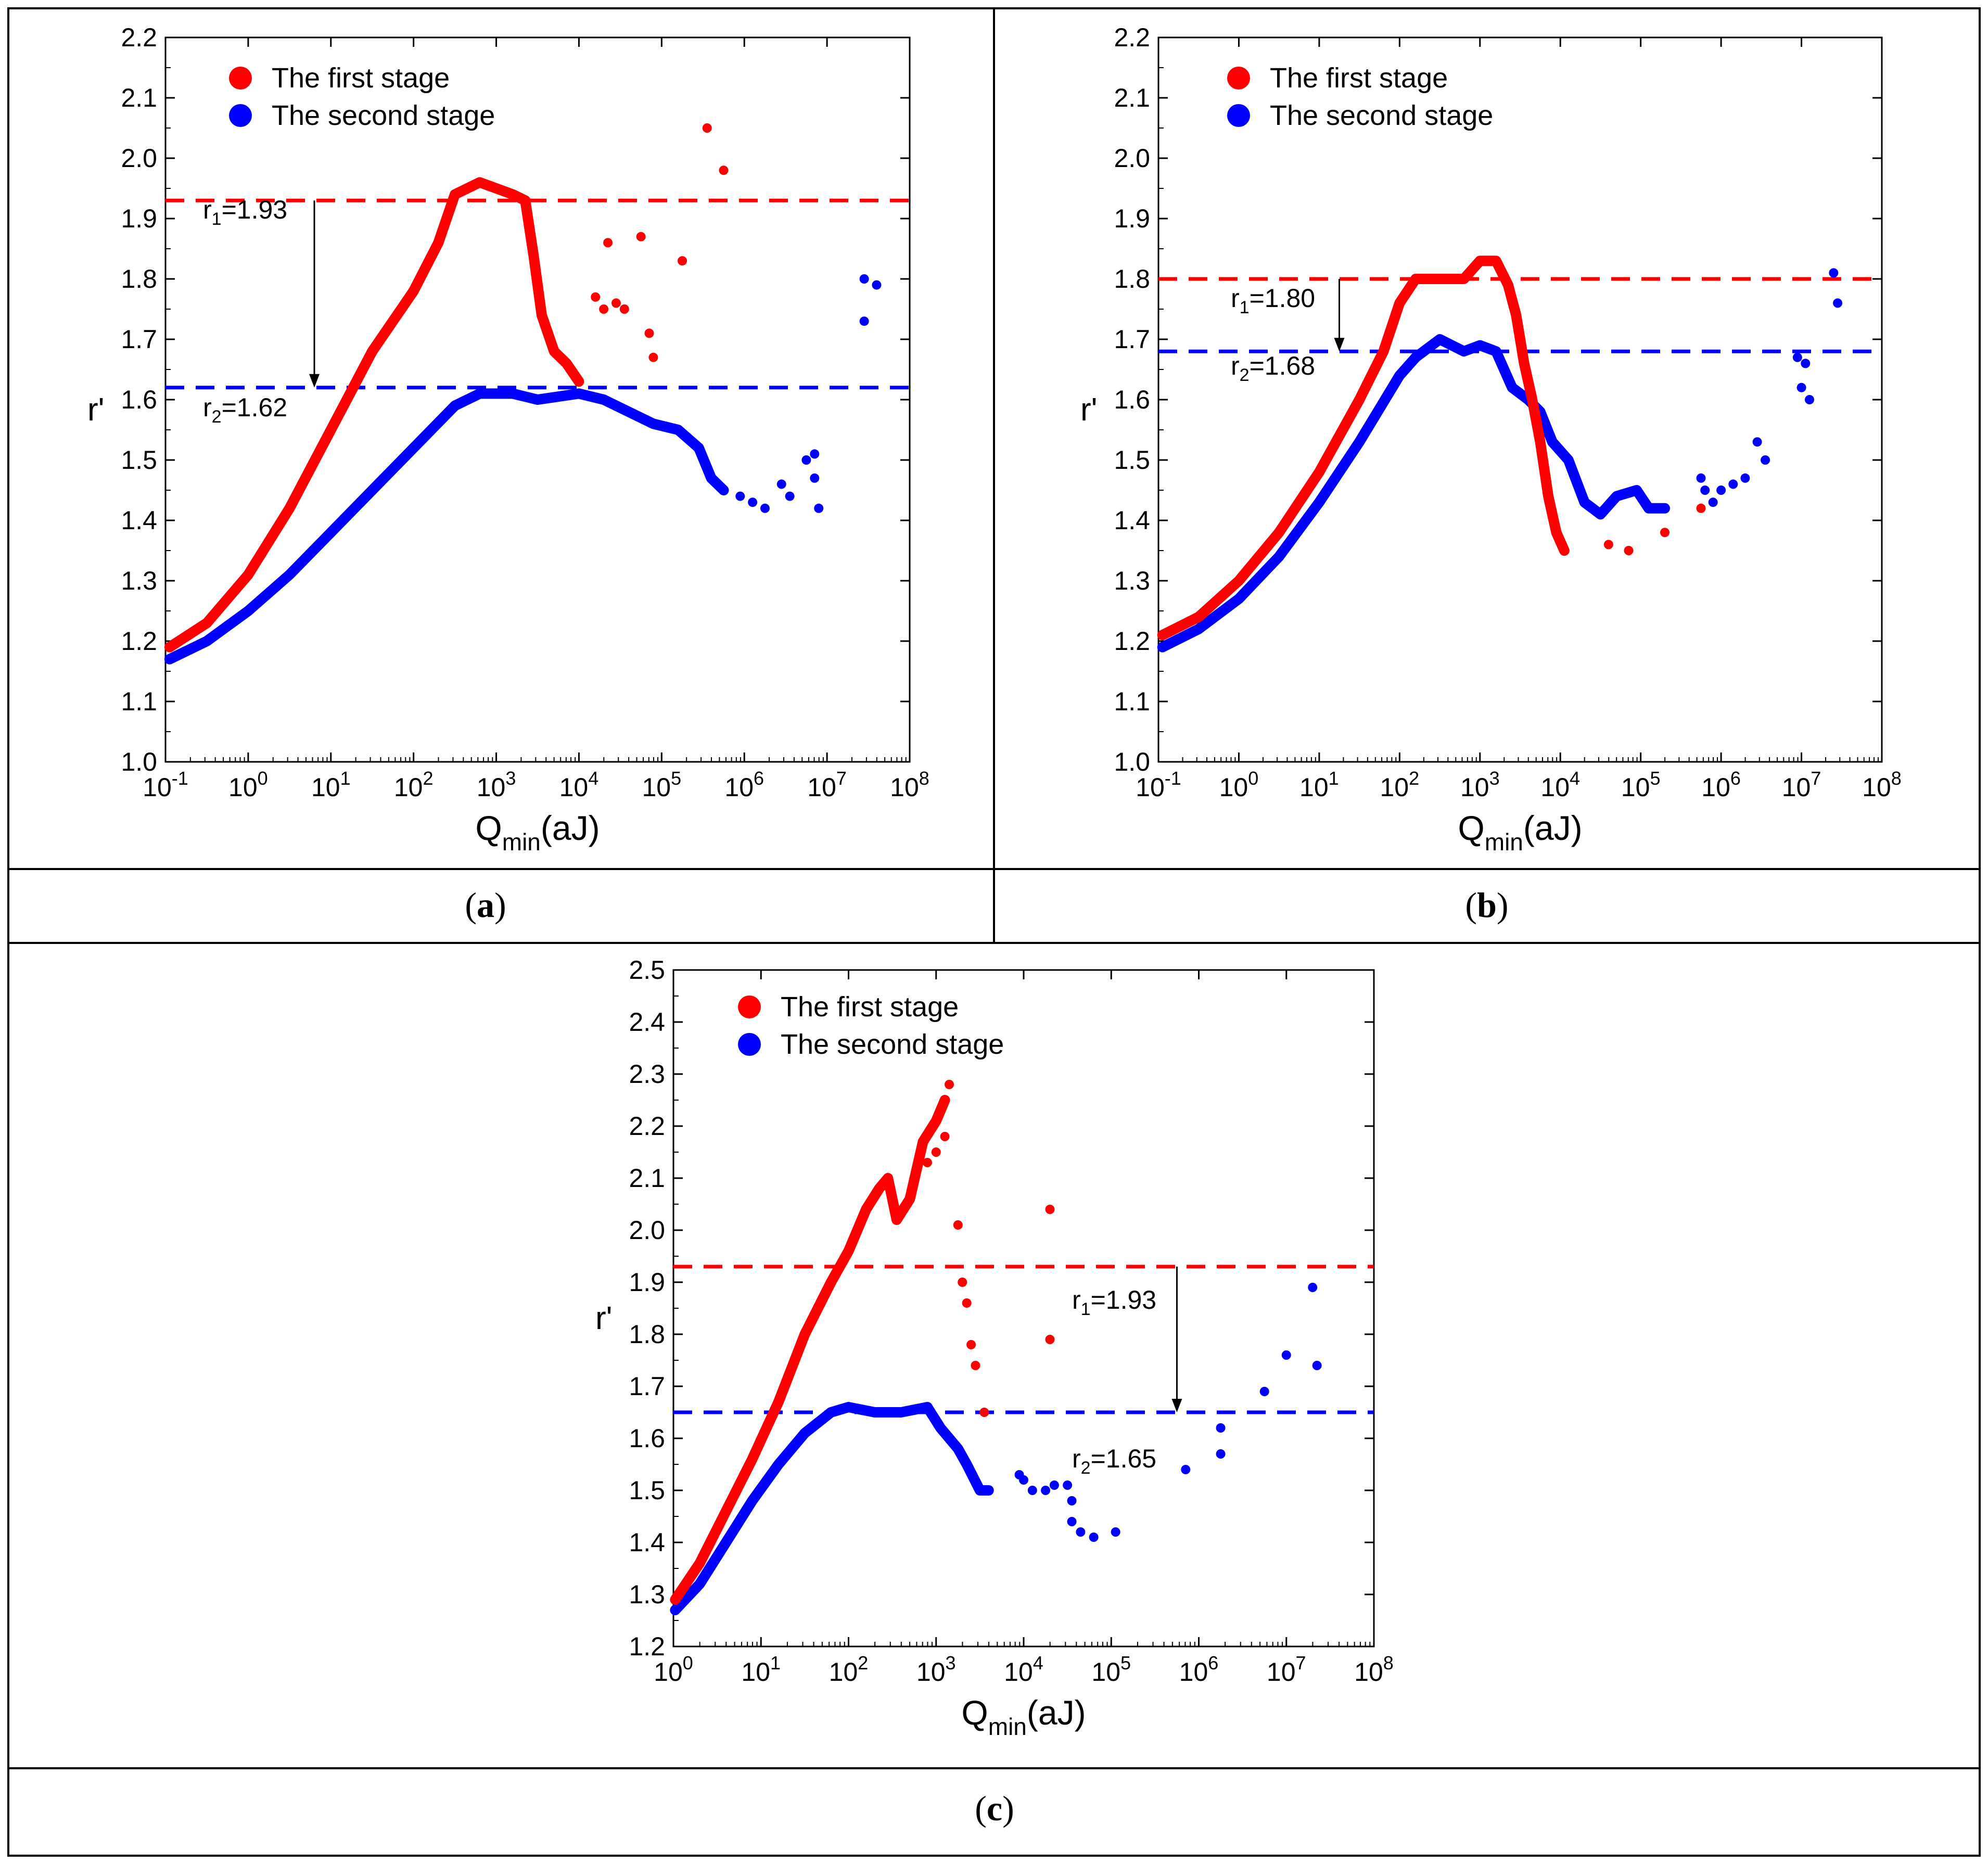 This screenshot has width=1988, height=1864. I want to click on annotation-r2: r2=1.65, so click(1114, 1461).